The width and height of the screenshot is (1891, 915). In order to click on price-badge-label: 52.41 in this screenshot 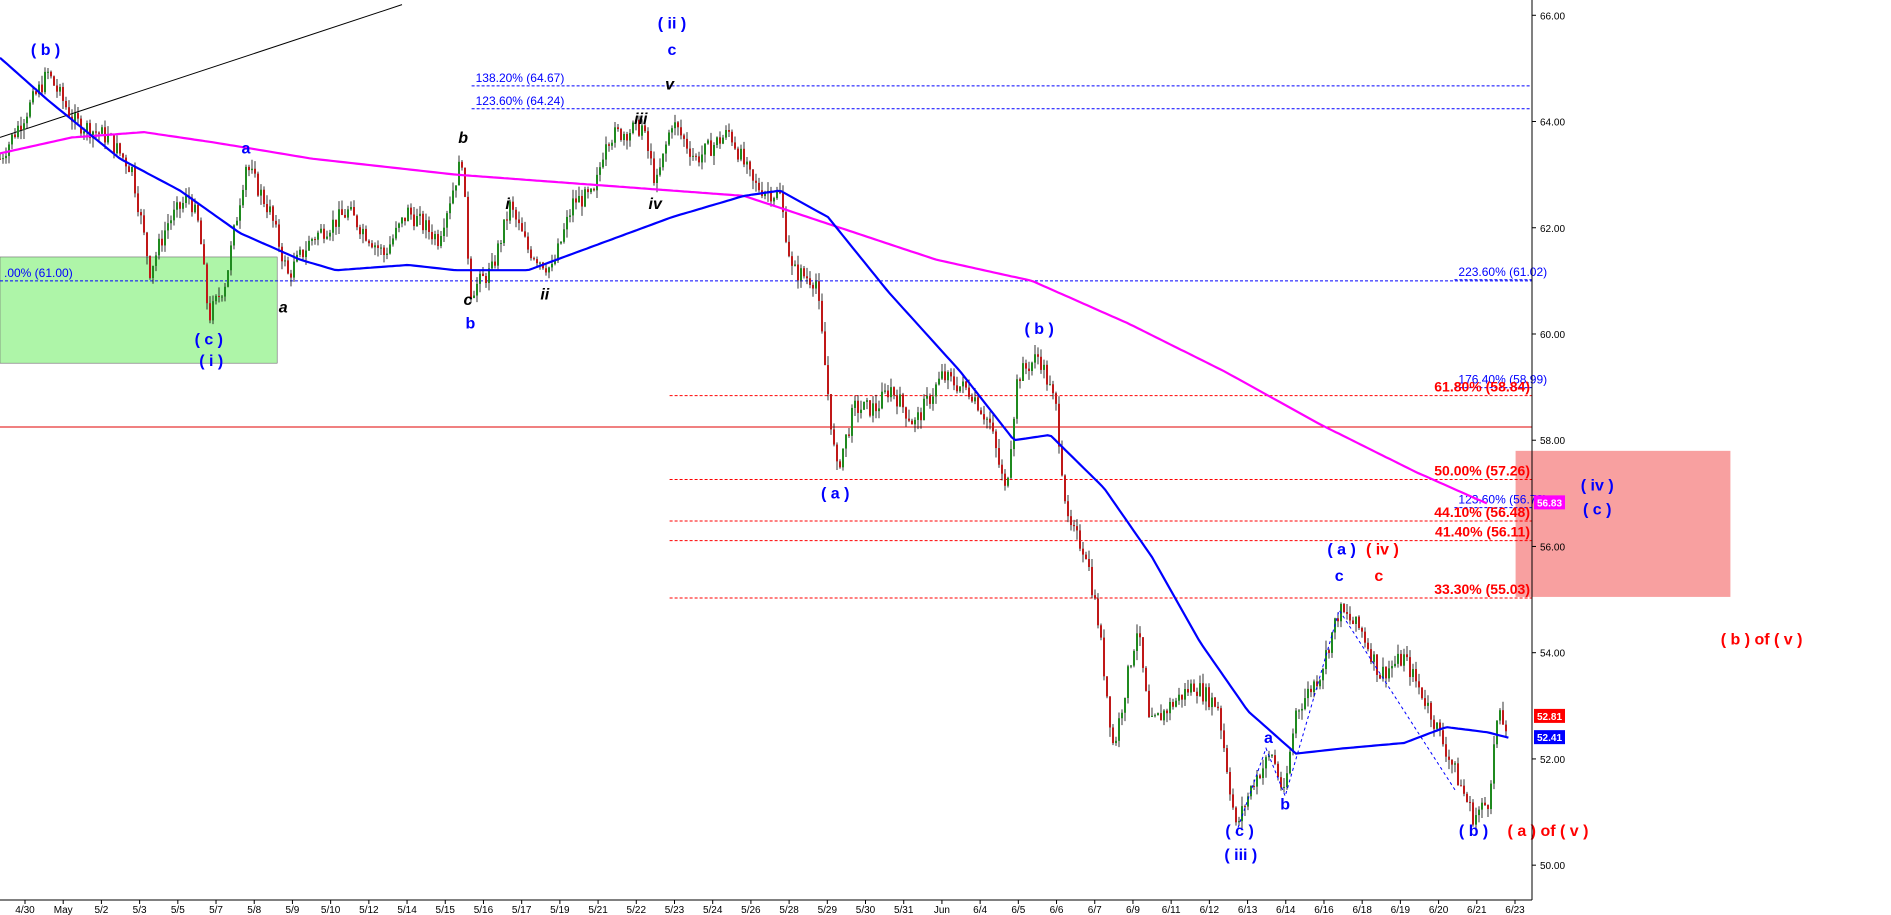, I will do `click(1549, 738)`.